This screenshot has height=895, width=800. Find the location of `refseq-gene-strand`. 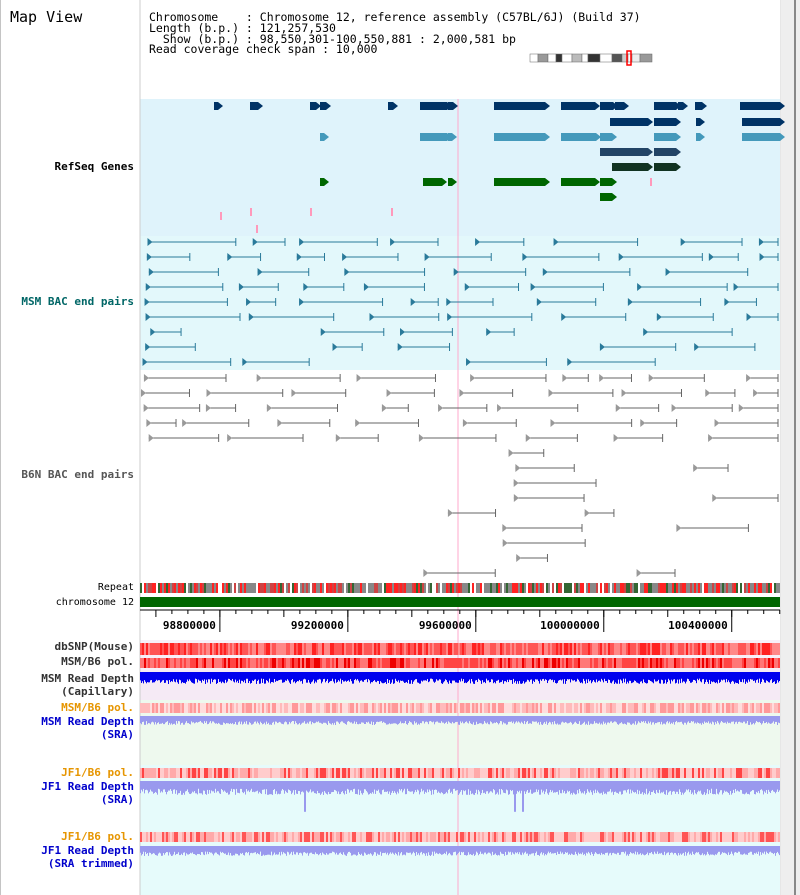

refseq-gene-strand is located at coordinates (782, 122).